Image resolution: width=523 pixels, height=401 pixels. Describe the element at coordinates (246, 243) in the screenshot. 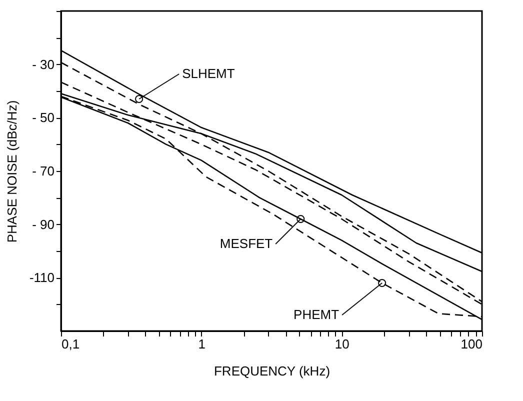

I see `annotation: MESFET` at that location.